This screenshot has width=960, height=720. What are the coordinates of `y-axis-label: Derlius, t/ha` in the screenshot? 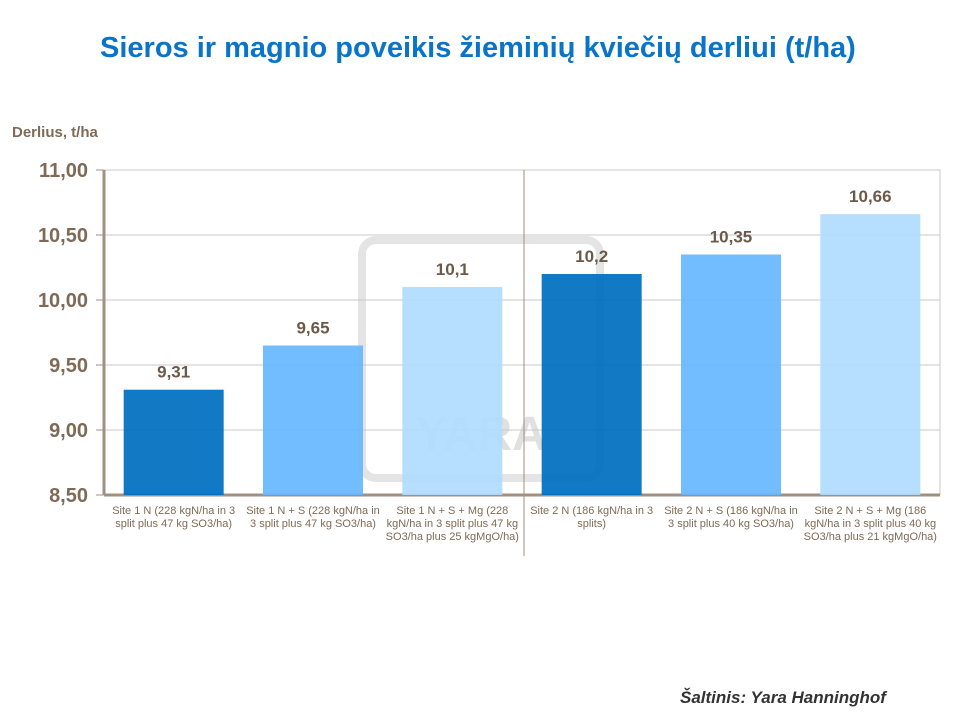 It's located at (55, 132).